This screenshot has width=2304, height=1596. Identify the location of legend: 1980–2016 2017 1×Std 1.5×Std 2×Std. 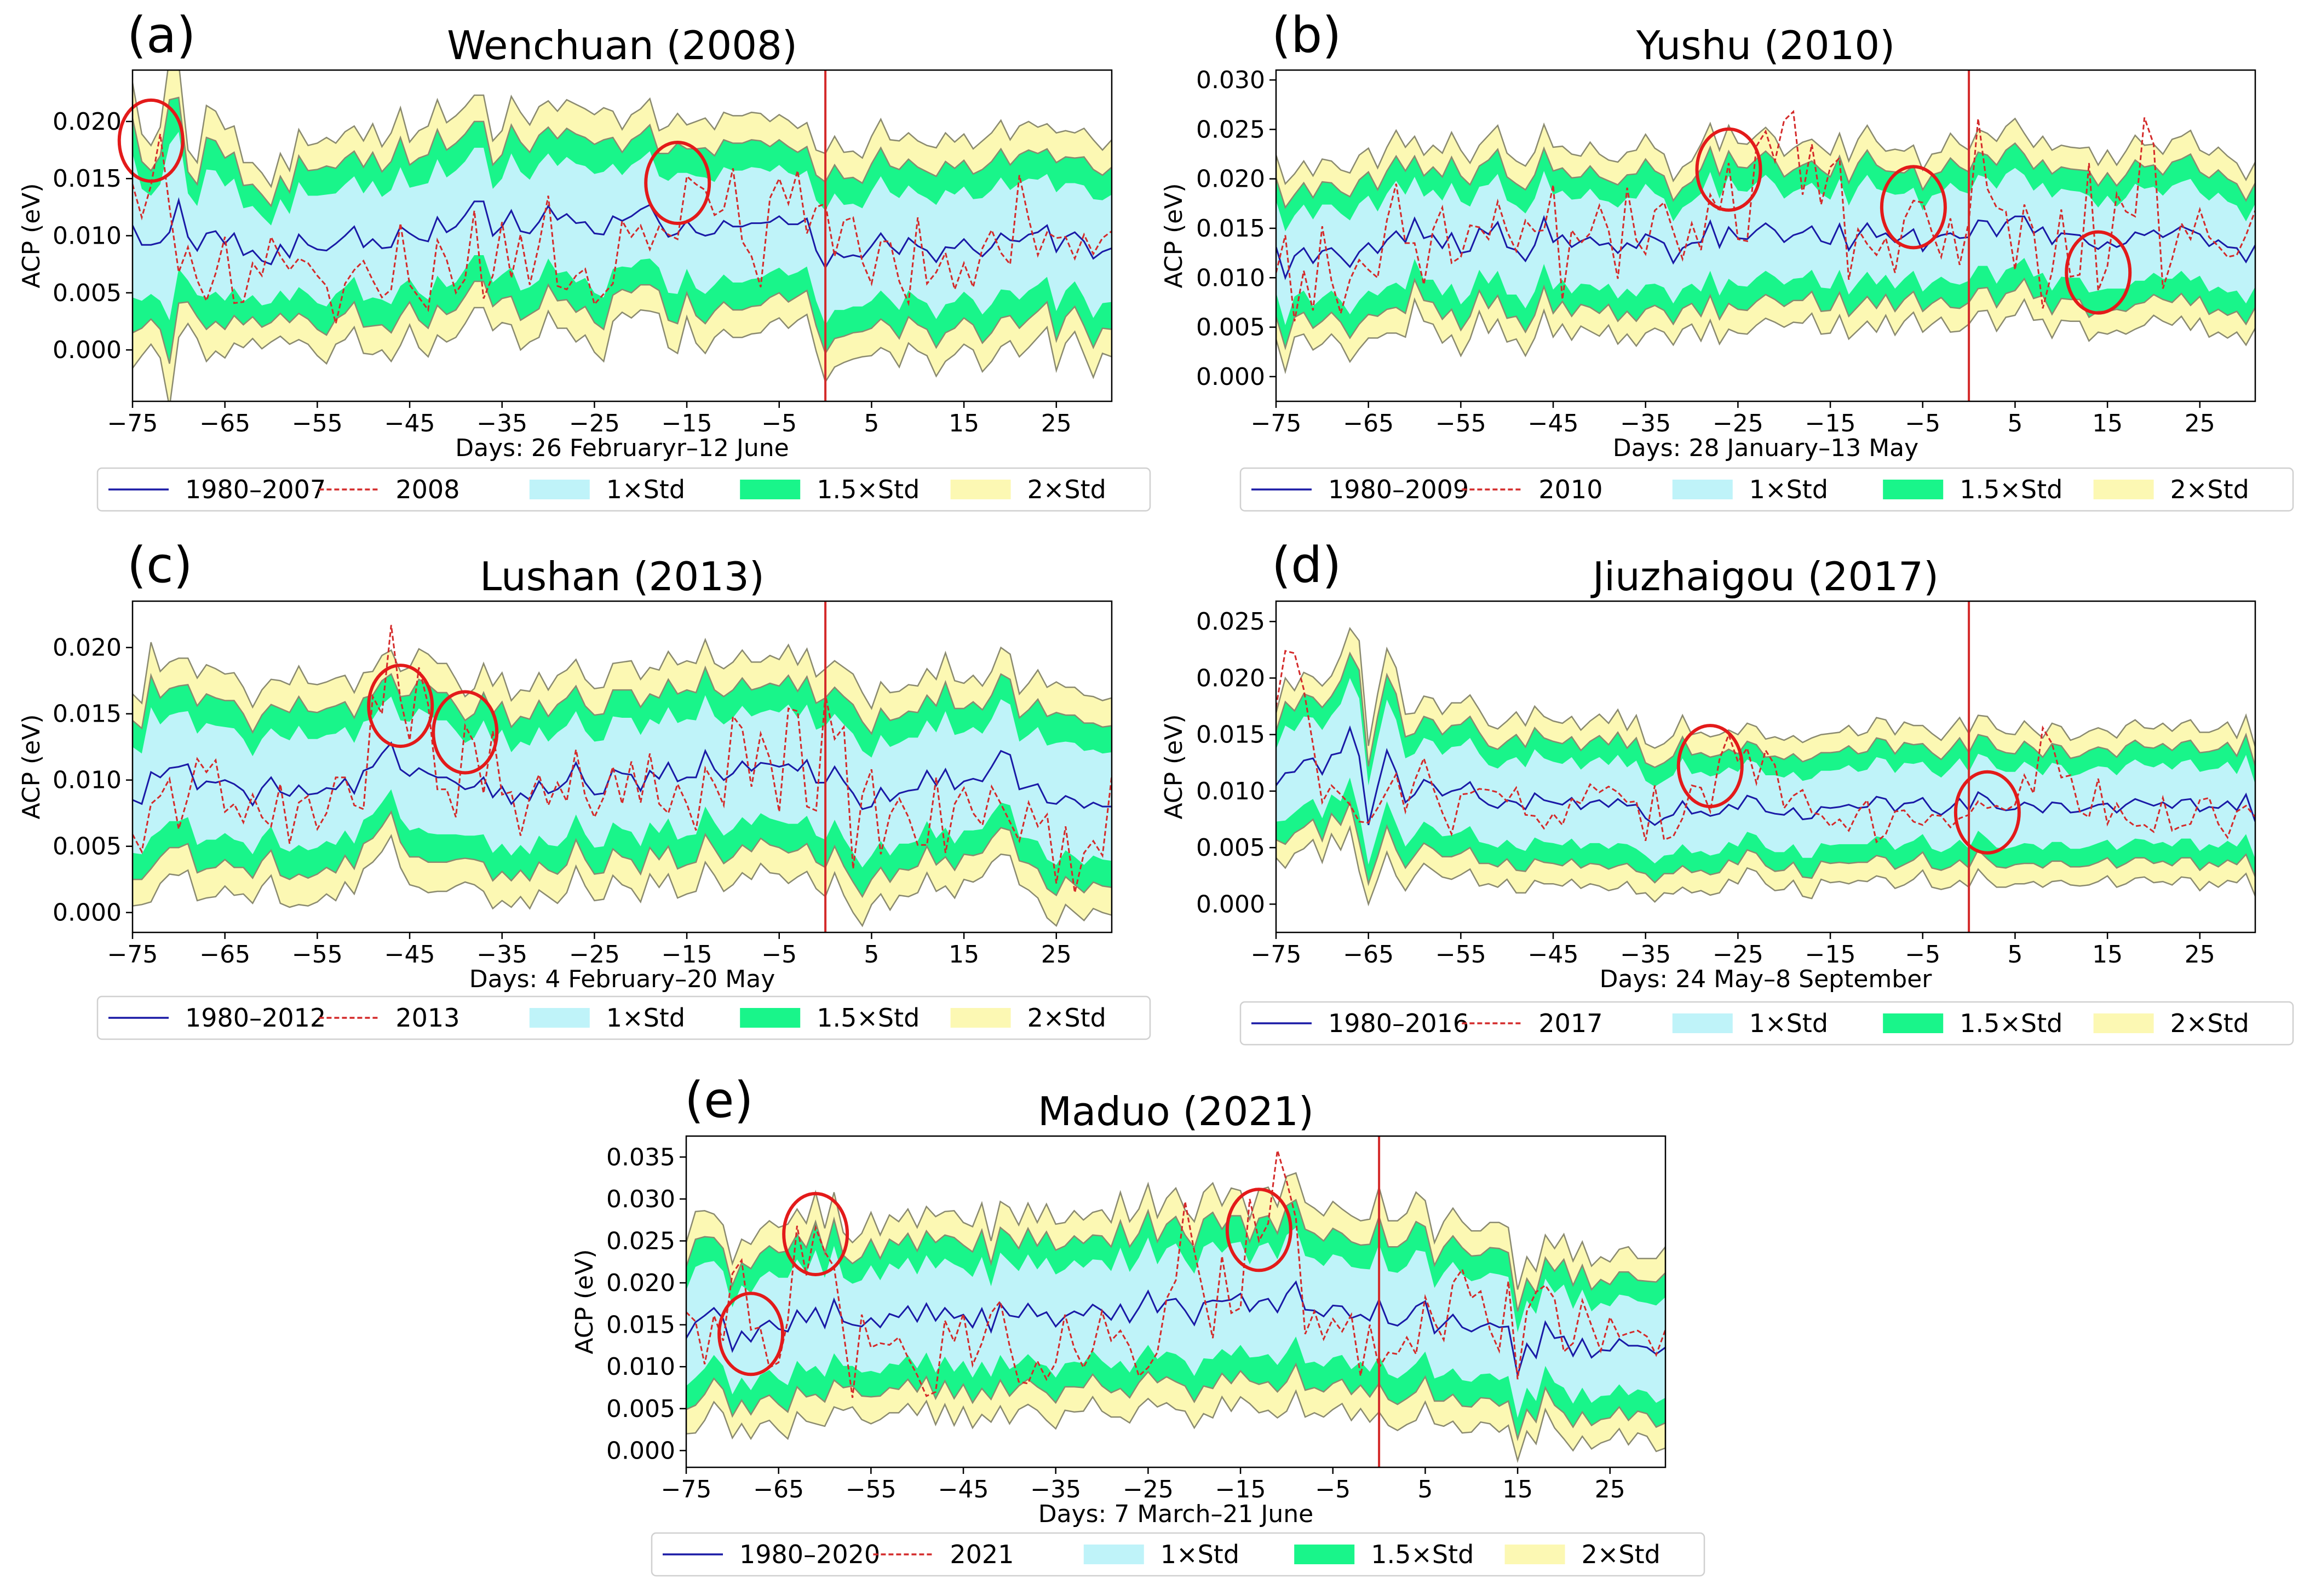
(1766, 1024).